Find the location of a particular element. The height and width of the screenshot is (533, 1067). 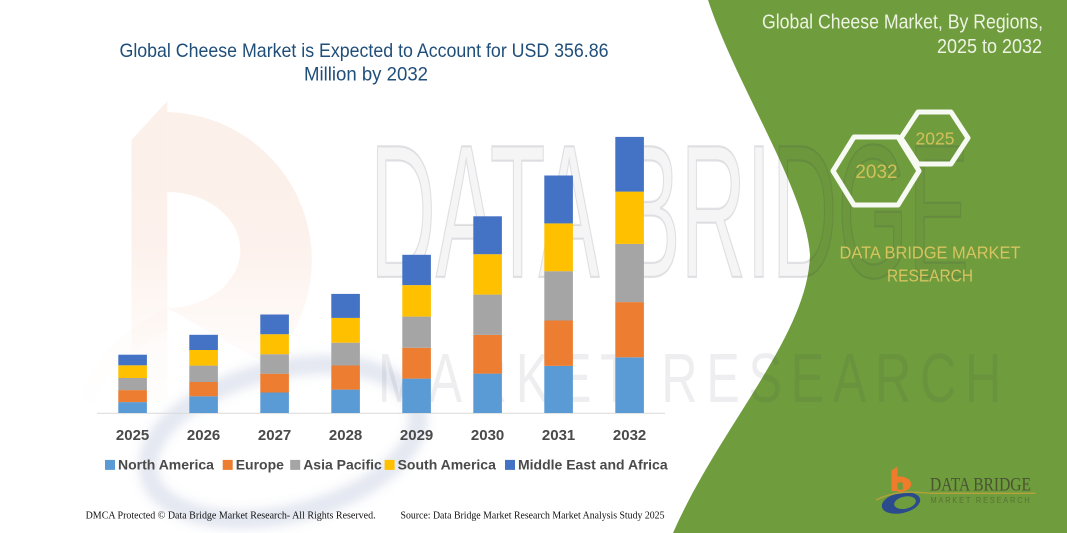

svg-text: 2030 is located at coordinates (487, 435).